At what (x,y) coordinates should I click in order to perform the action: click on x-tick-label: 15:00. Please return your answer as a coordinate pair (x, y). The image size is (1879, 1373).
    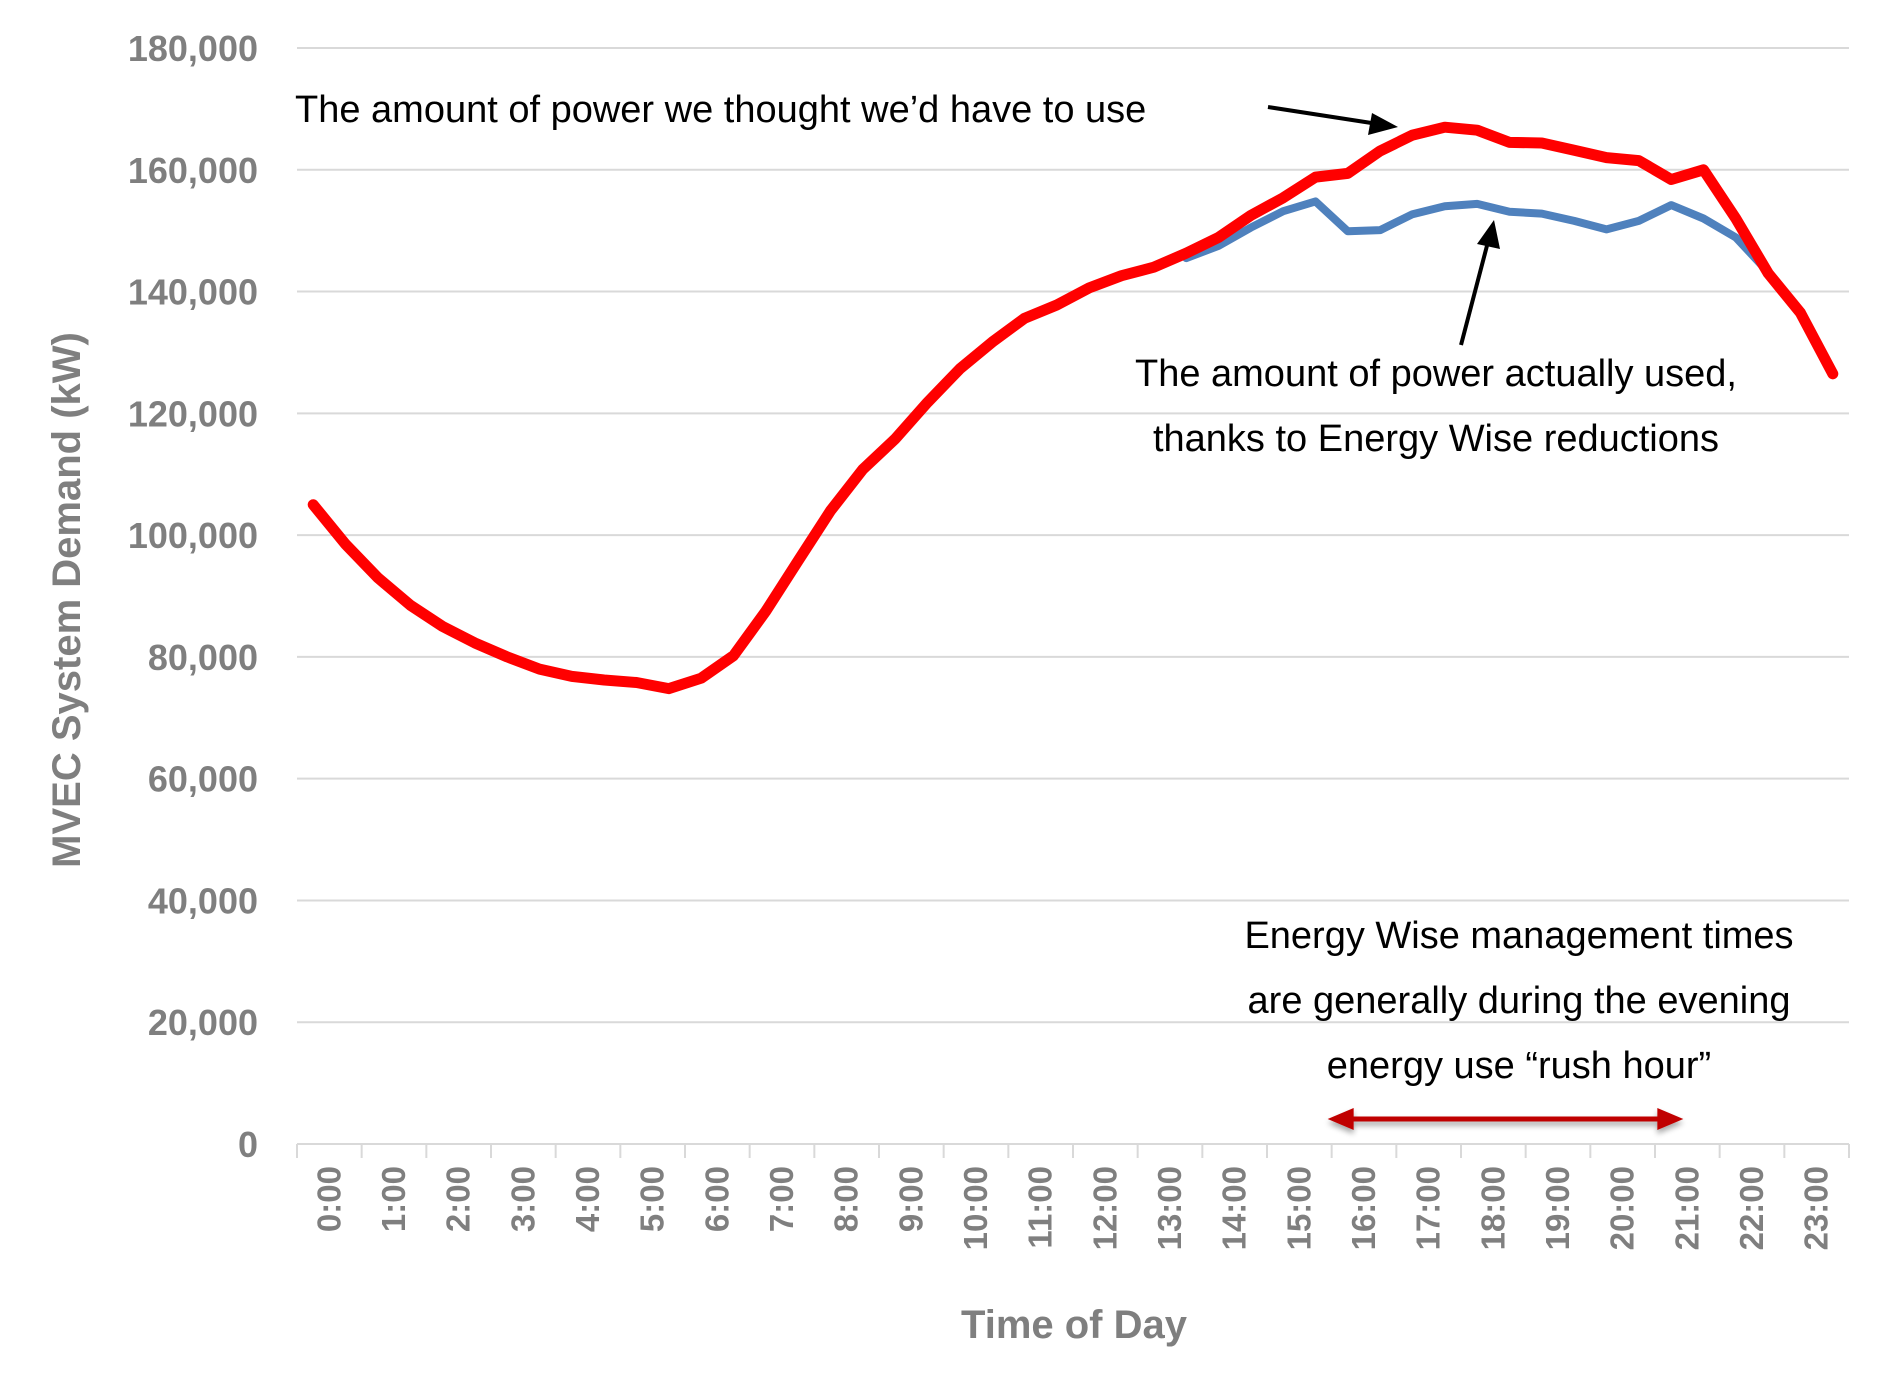
    Looking at the image, I should click on (1298, 1208).